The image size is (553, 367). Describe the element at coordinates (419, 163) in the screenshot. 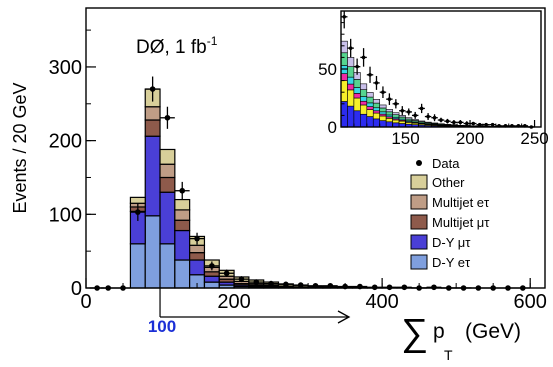

I see `legend-data-marker` at that location.